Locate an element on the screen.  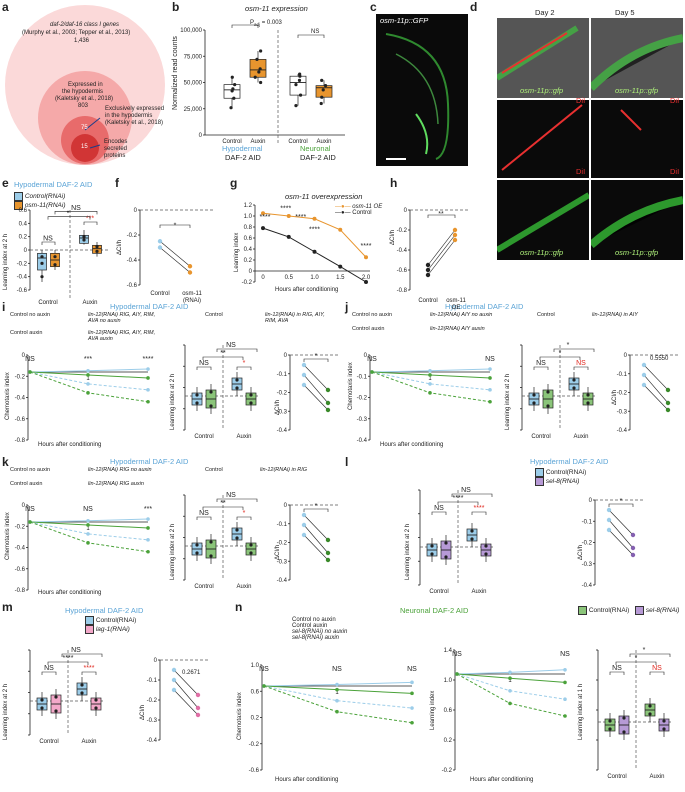
chart-e-ytick-label: 0.6 is located at coordinates (23, 211).